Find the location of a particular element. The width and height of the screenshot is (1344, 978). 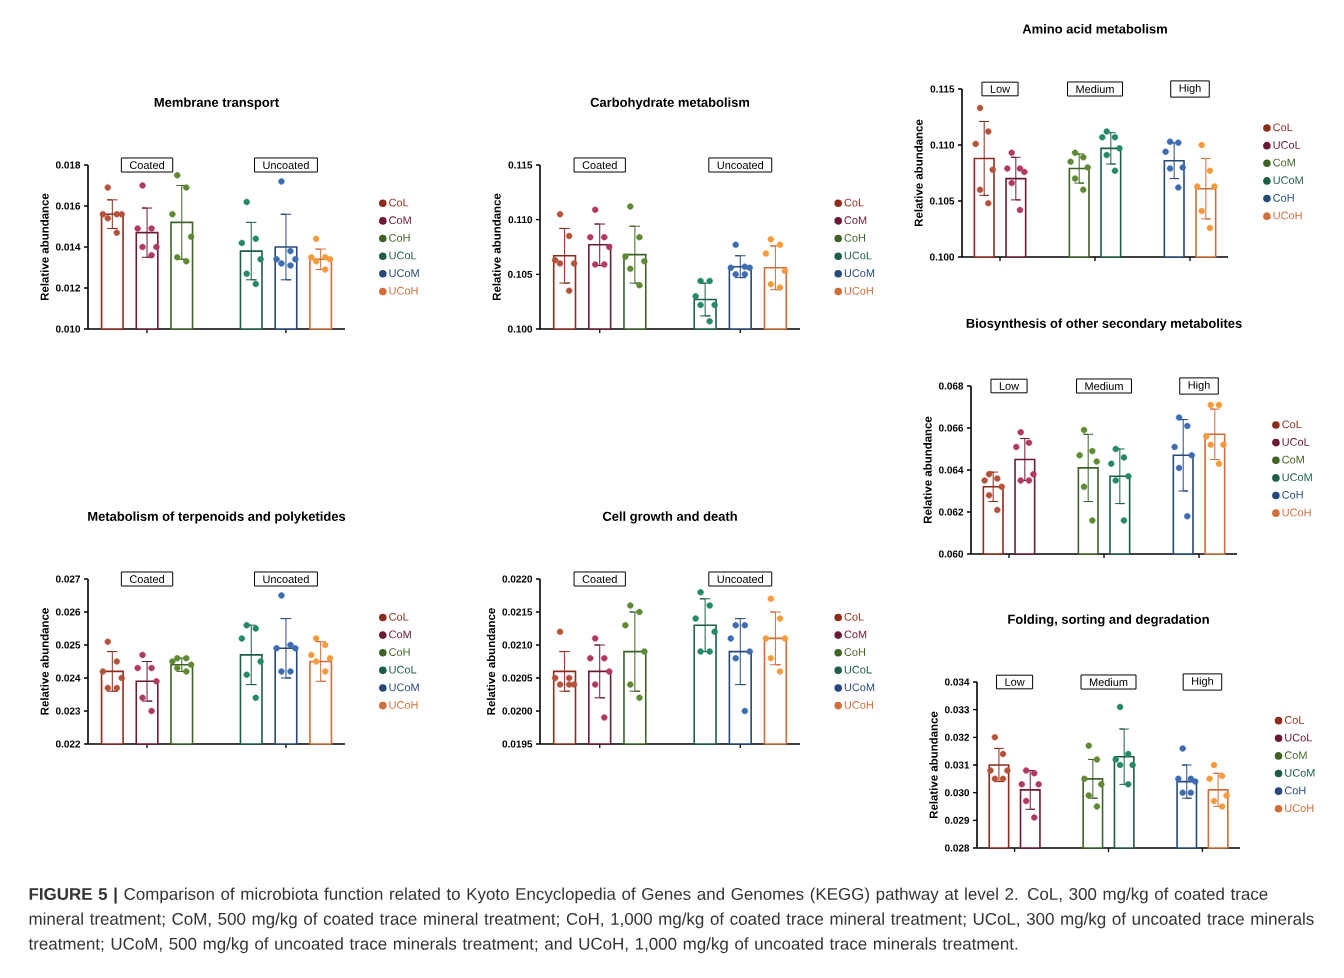

y-tick-label: 0.022 is located at coordinates (68, 744).